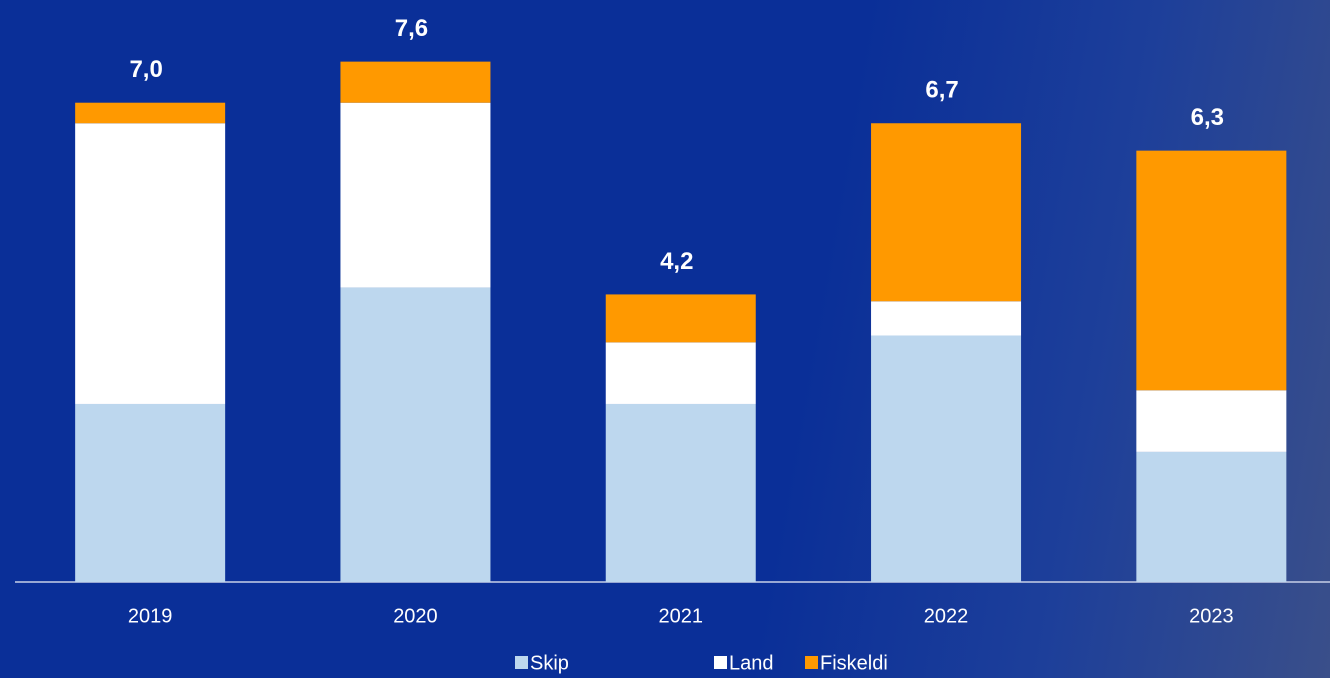 The height and width of the screenshot is (678, 1330). I want to click on legend-label: Fiskeldi, so click(854, 663).